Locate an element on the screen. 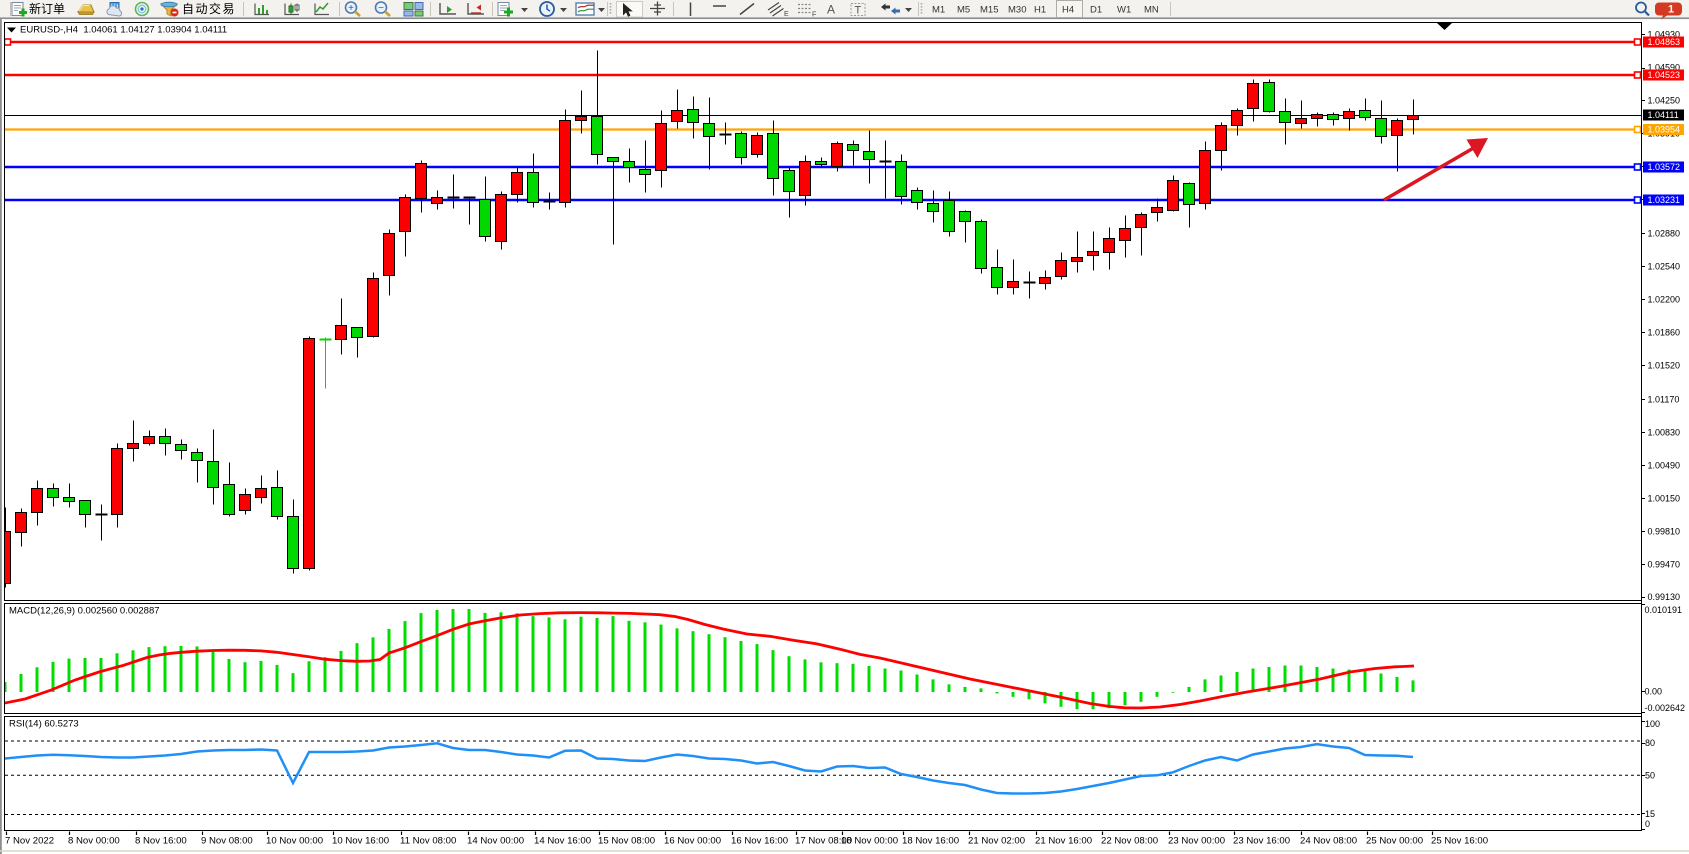 This screenshot has height=854, width=1689. svg-text: 23 Nov 16:00 is located at coordinates (1261, 841).